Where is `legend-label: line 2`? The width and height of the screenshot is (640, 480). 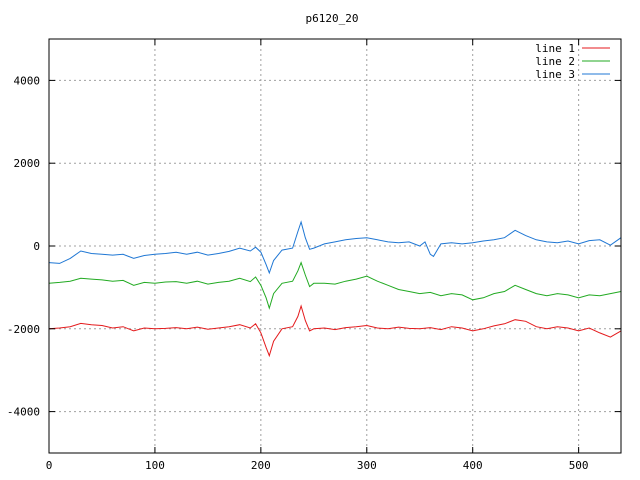 legend-label: line 2 is located at coordinates (555, 61).